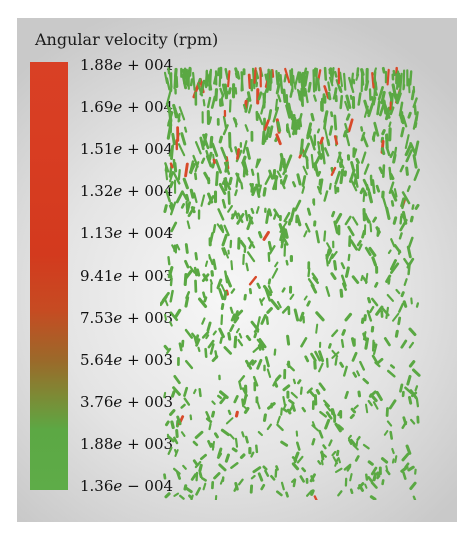 Image resolution: width=474 pixels, height=538 pixels. Describe the element at coordinates (126, 486) in the screenshot. I see `colorbar-tick-label: 1.36e − 004` at that location.